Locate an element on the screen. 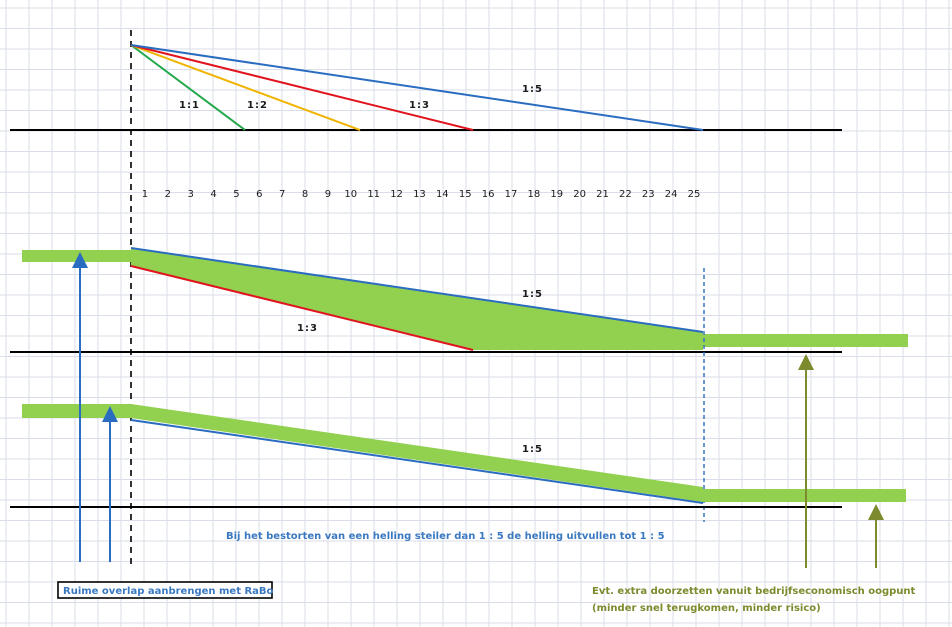 The width and height of the screenshot is (952, 627). axis-number: 14 is located at coordinates (442, 194).